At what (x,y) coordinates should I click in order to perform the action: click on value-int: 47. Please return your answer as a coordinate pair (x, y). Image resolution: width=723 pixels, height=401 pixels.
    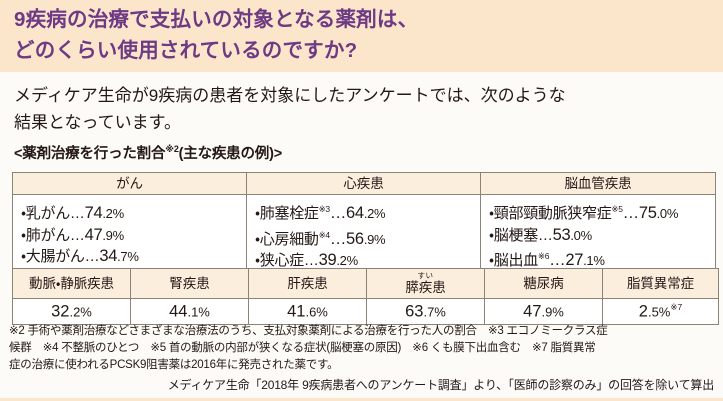
    Looking at the image, I should click on (532, 311).